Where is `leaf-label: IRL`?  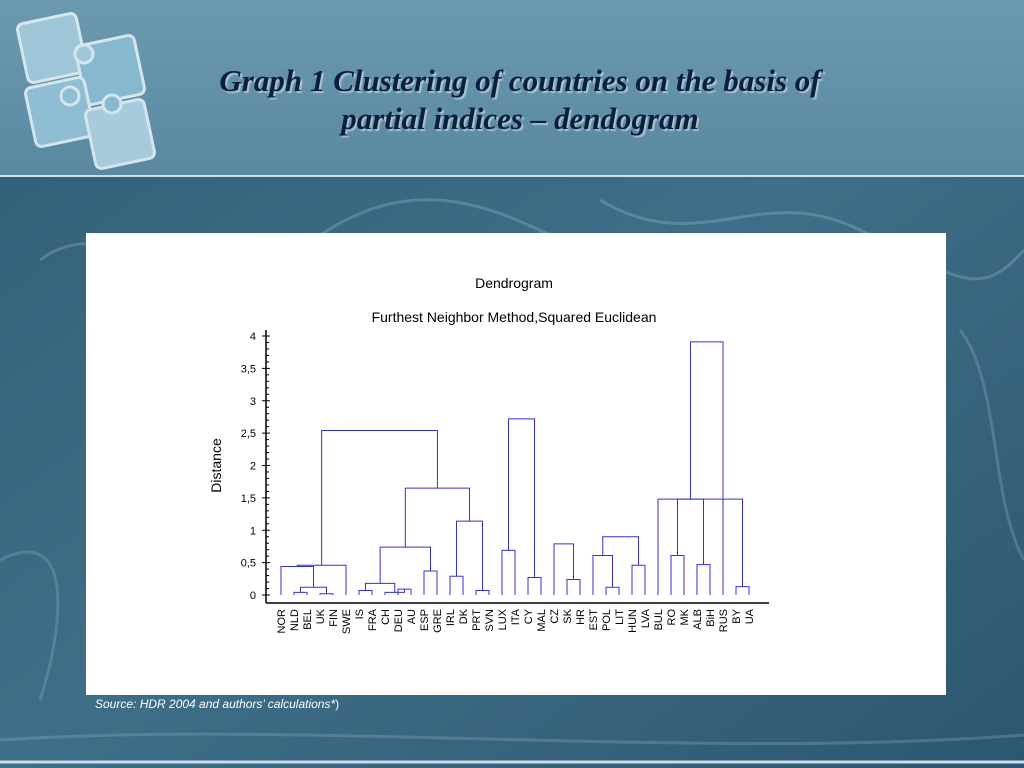 leaf-label: IRL is located at coordinates (451, 617).